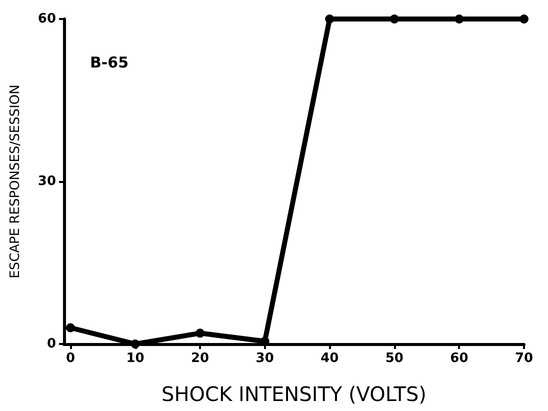 This screenshot has height=411, width=548. Describe the element at coordinates (70, 358) in the screenshot. I see `x-tick-label: 0` at that location.